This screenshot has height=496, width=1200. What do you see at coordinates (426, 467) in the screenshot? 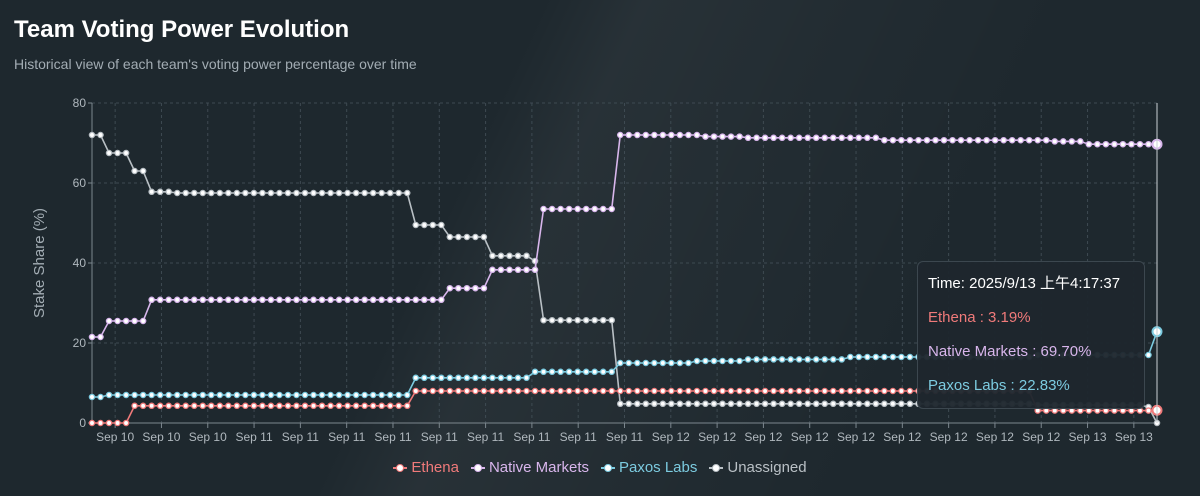
I see `legend-item-ethena: Ethena` at bounding box center [426, 467].